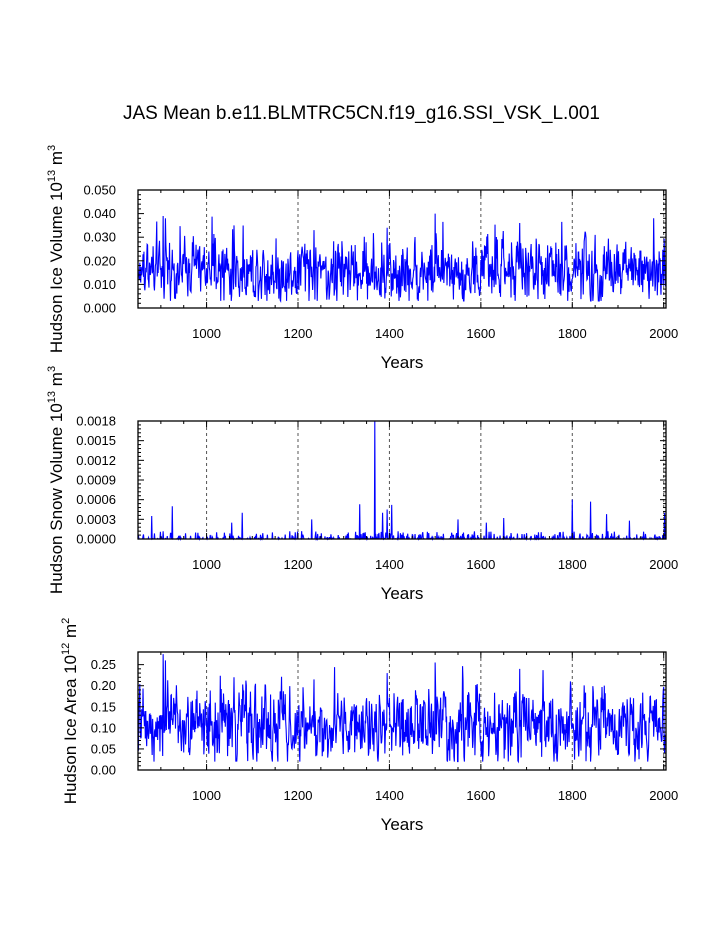  What do you see at coordinates (103, 664) in the screenshot?
I see `y-tick-label: 0.25` at bounding box center [103, 664].